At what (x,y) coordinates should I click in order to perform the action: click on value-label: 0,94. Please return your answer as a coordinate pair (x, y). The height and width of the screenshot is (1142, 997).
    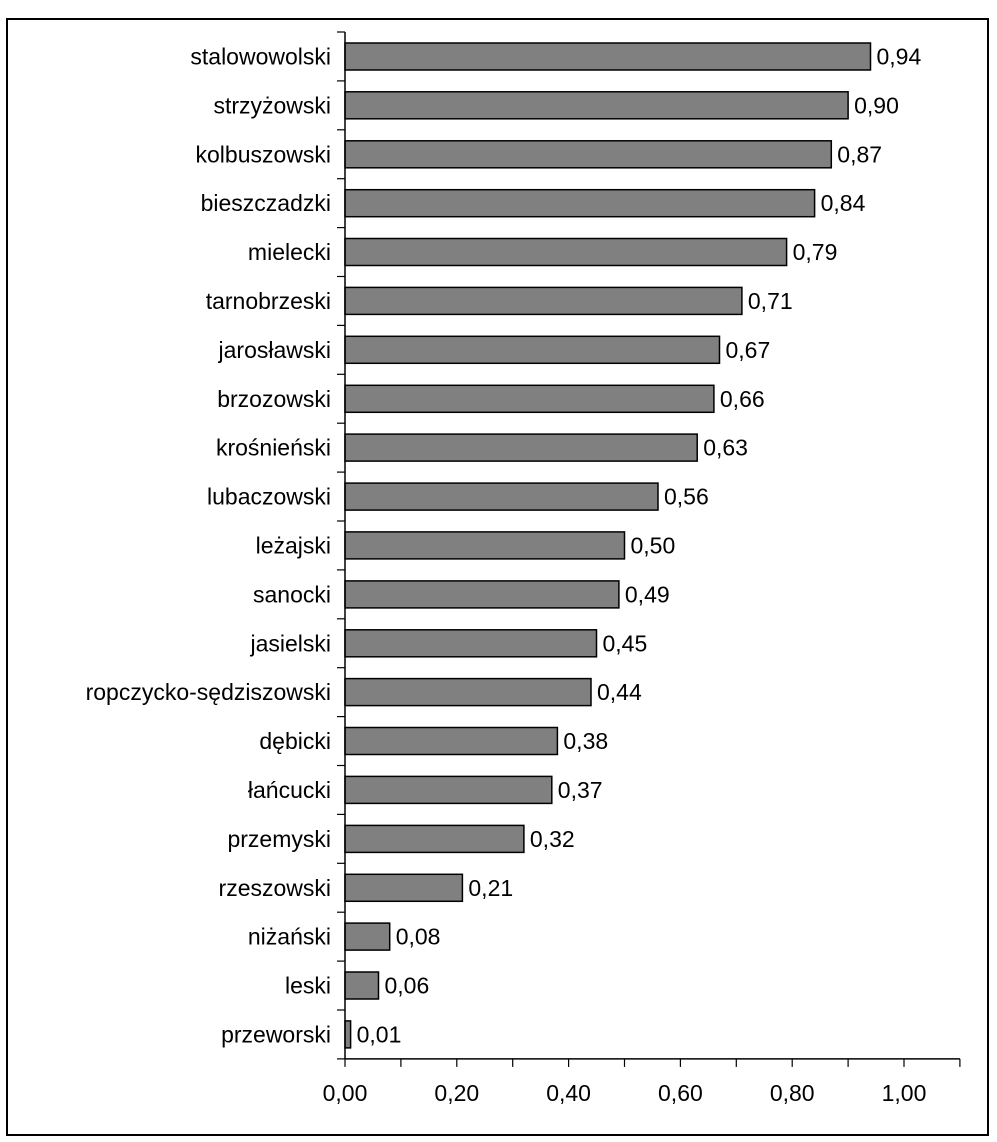
    Looking at the image, I should click on (899, 57).